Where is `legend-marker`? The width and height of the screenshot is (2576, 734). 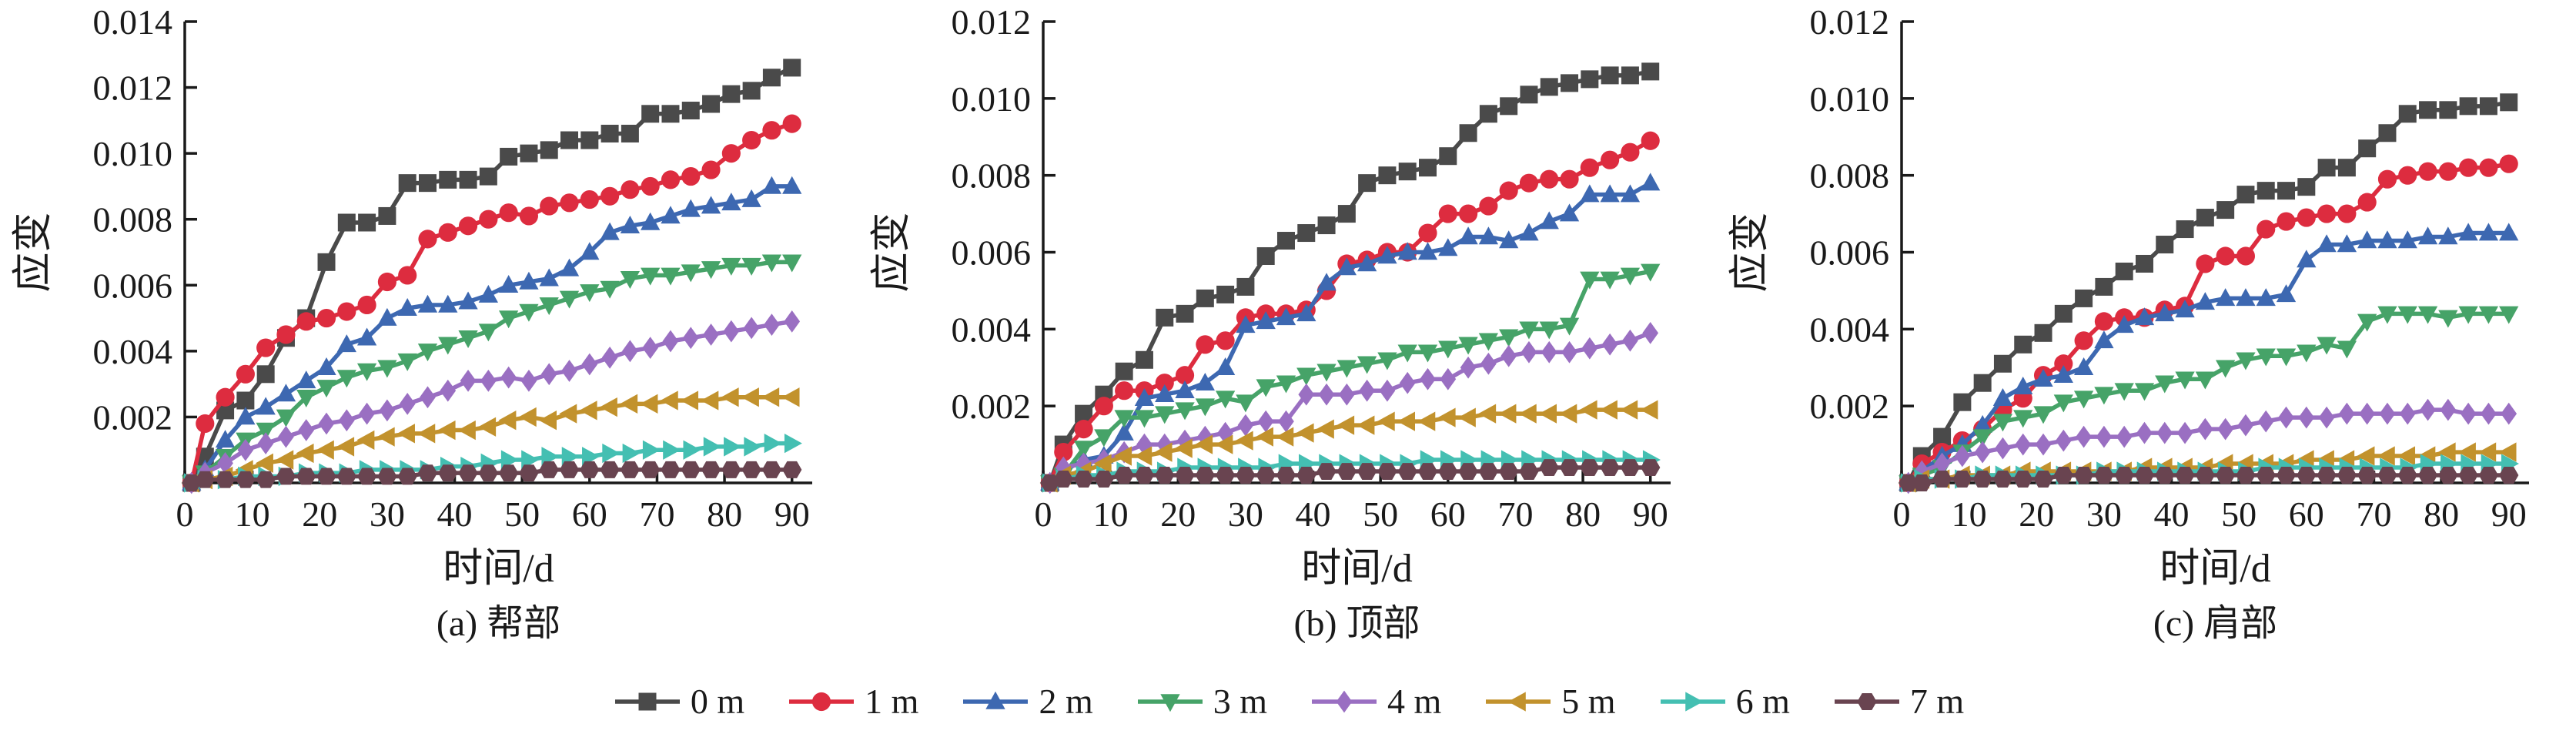 legend-marker is located at coordinates (1694, 701).